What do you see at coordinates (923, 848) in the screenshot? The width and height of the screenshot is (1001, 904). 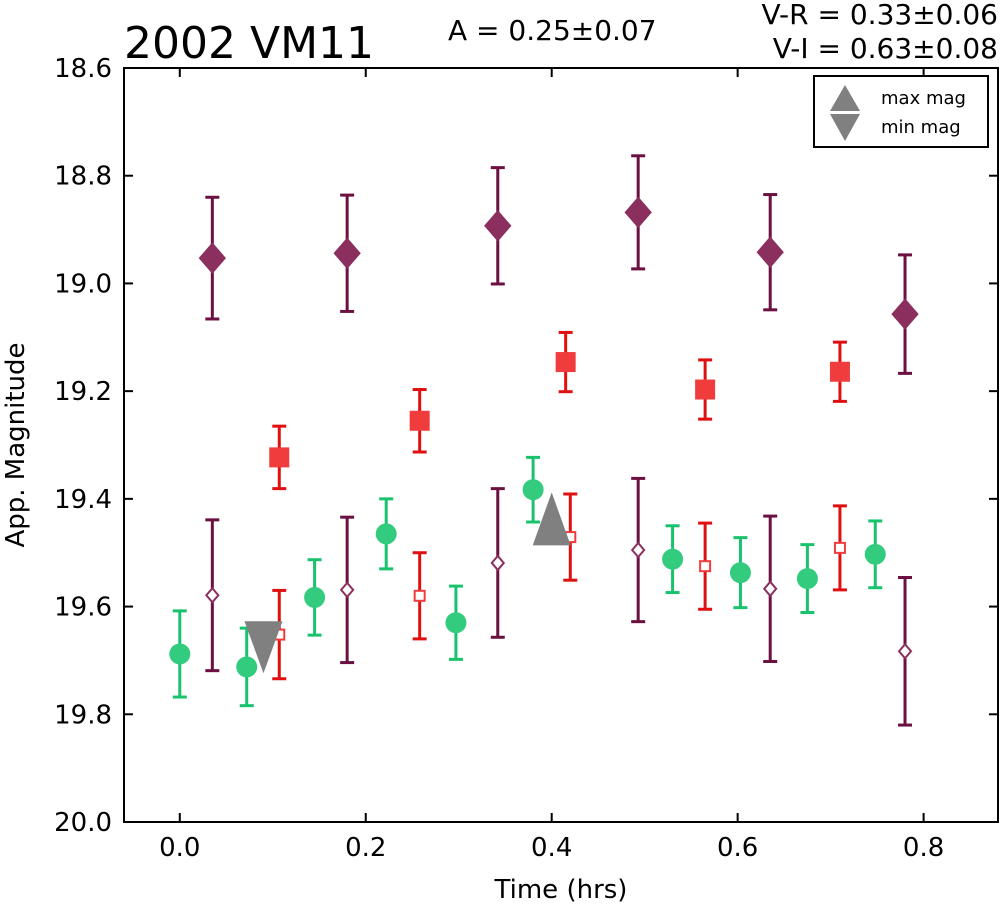 I see `x-tick-label: 0.8` at bounding box center [923, 848].